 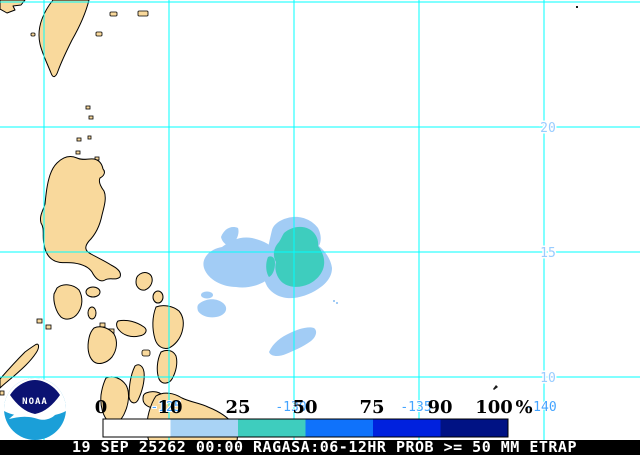 I want to click on colorbar-tick-50: 50, so click(x=304, y=407).